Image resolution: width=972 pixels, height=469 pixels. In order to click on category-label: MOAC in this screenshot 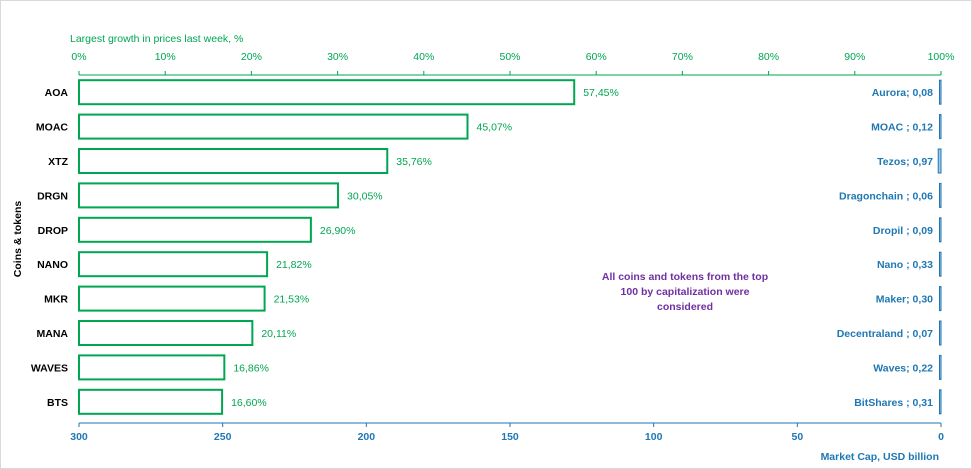, I will do `click(52, 128)`.